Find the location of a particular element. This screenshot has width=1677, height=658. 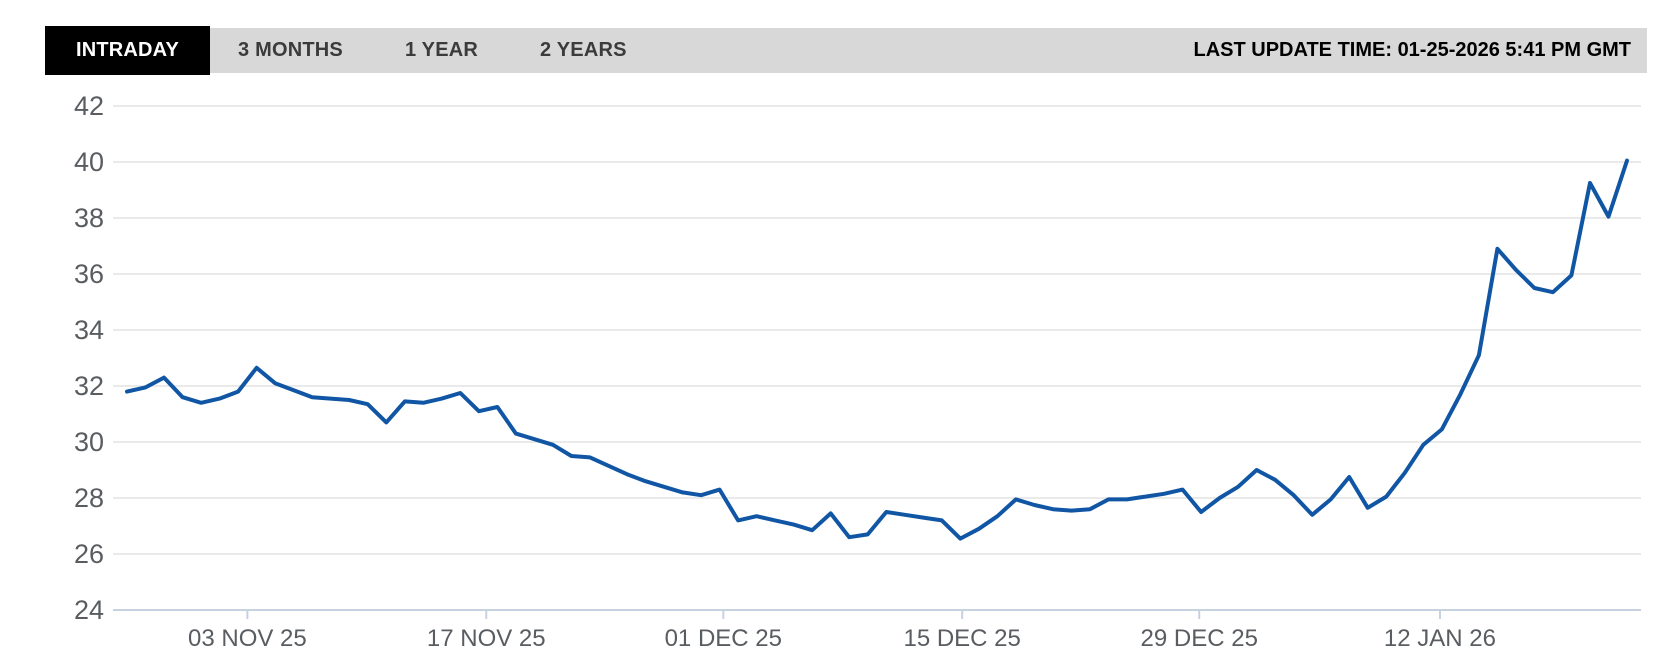

x-axis-tick-label: 15 DEC 25 is located at coordinates (961, 638).